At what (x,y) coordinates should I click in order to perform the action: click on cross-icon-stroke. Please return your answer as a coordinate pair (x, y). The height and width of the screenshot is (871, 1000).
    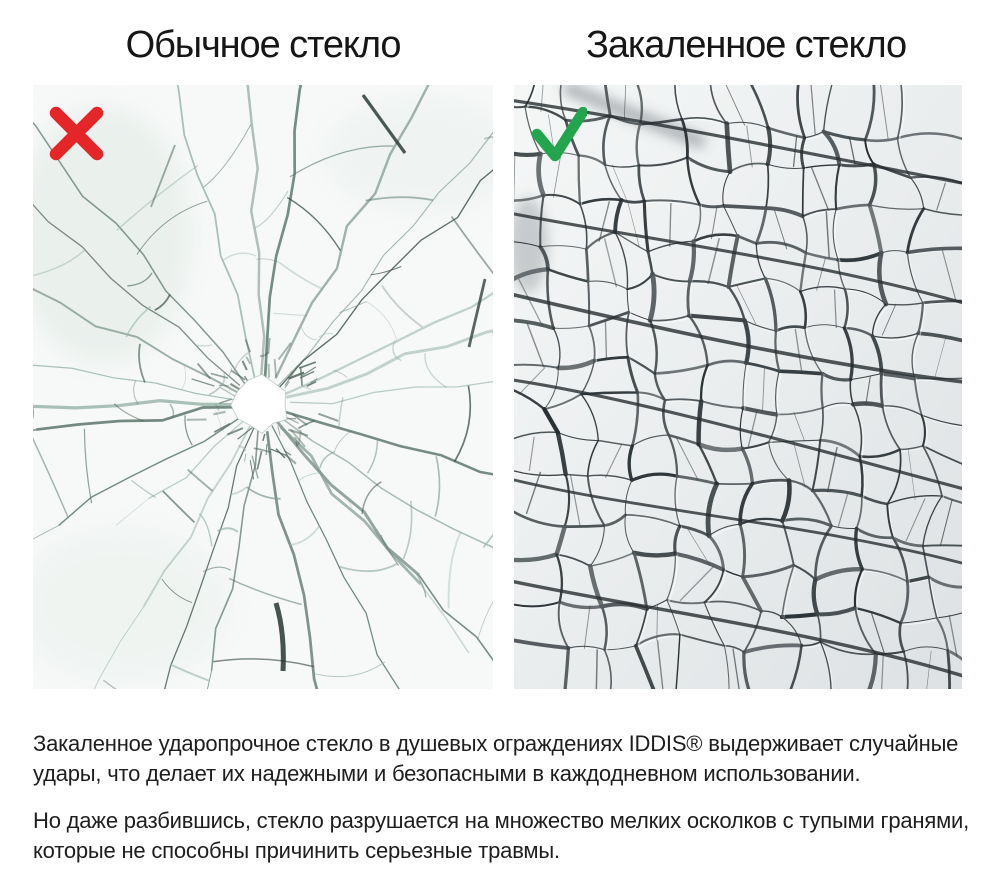
    Looking at the image, I should click on (76, 133).